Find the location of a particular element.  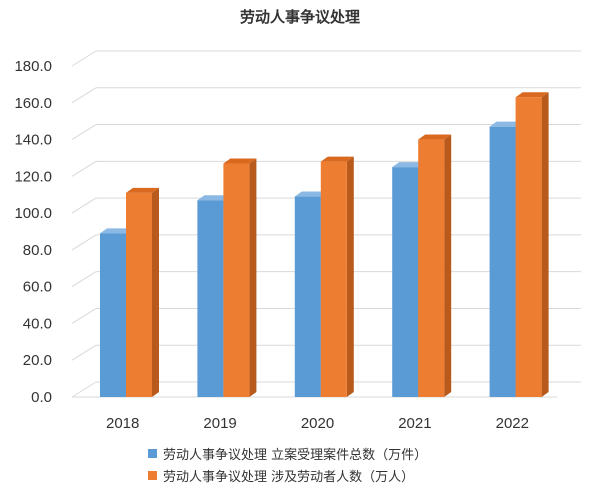

x-tick-label: 2021 is located at coordinates (414, 423).